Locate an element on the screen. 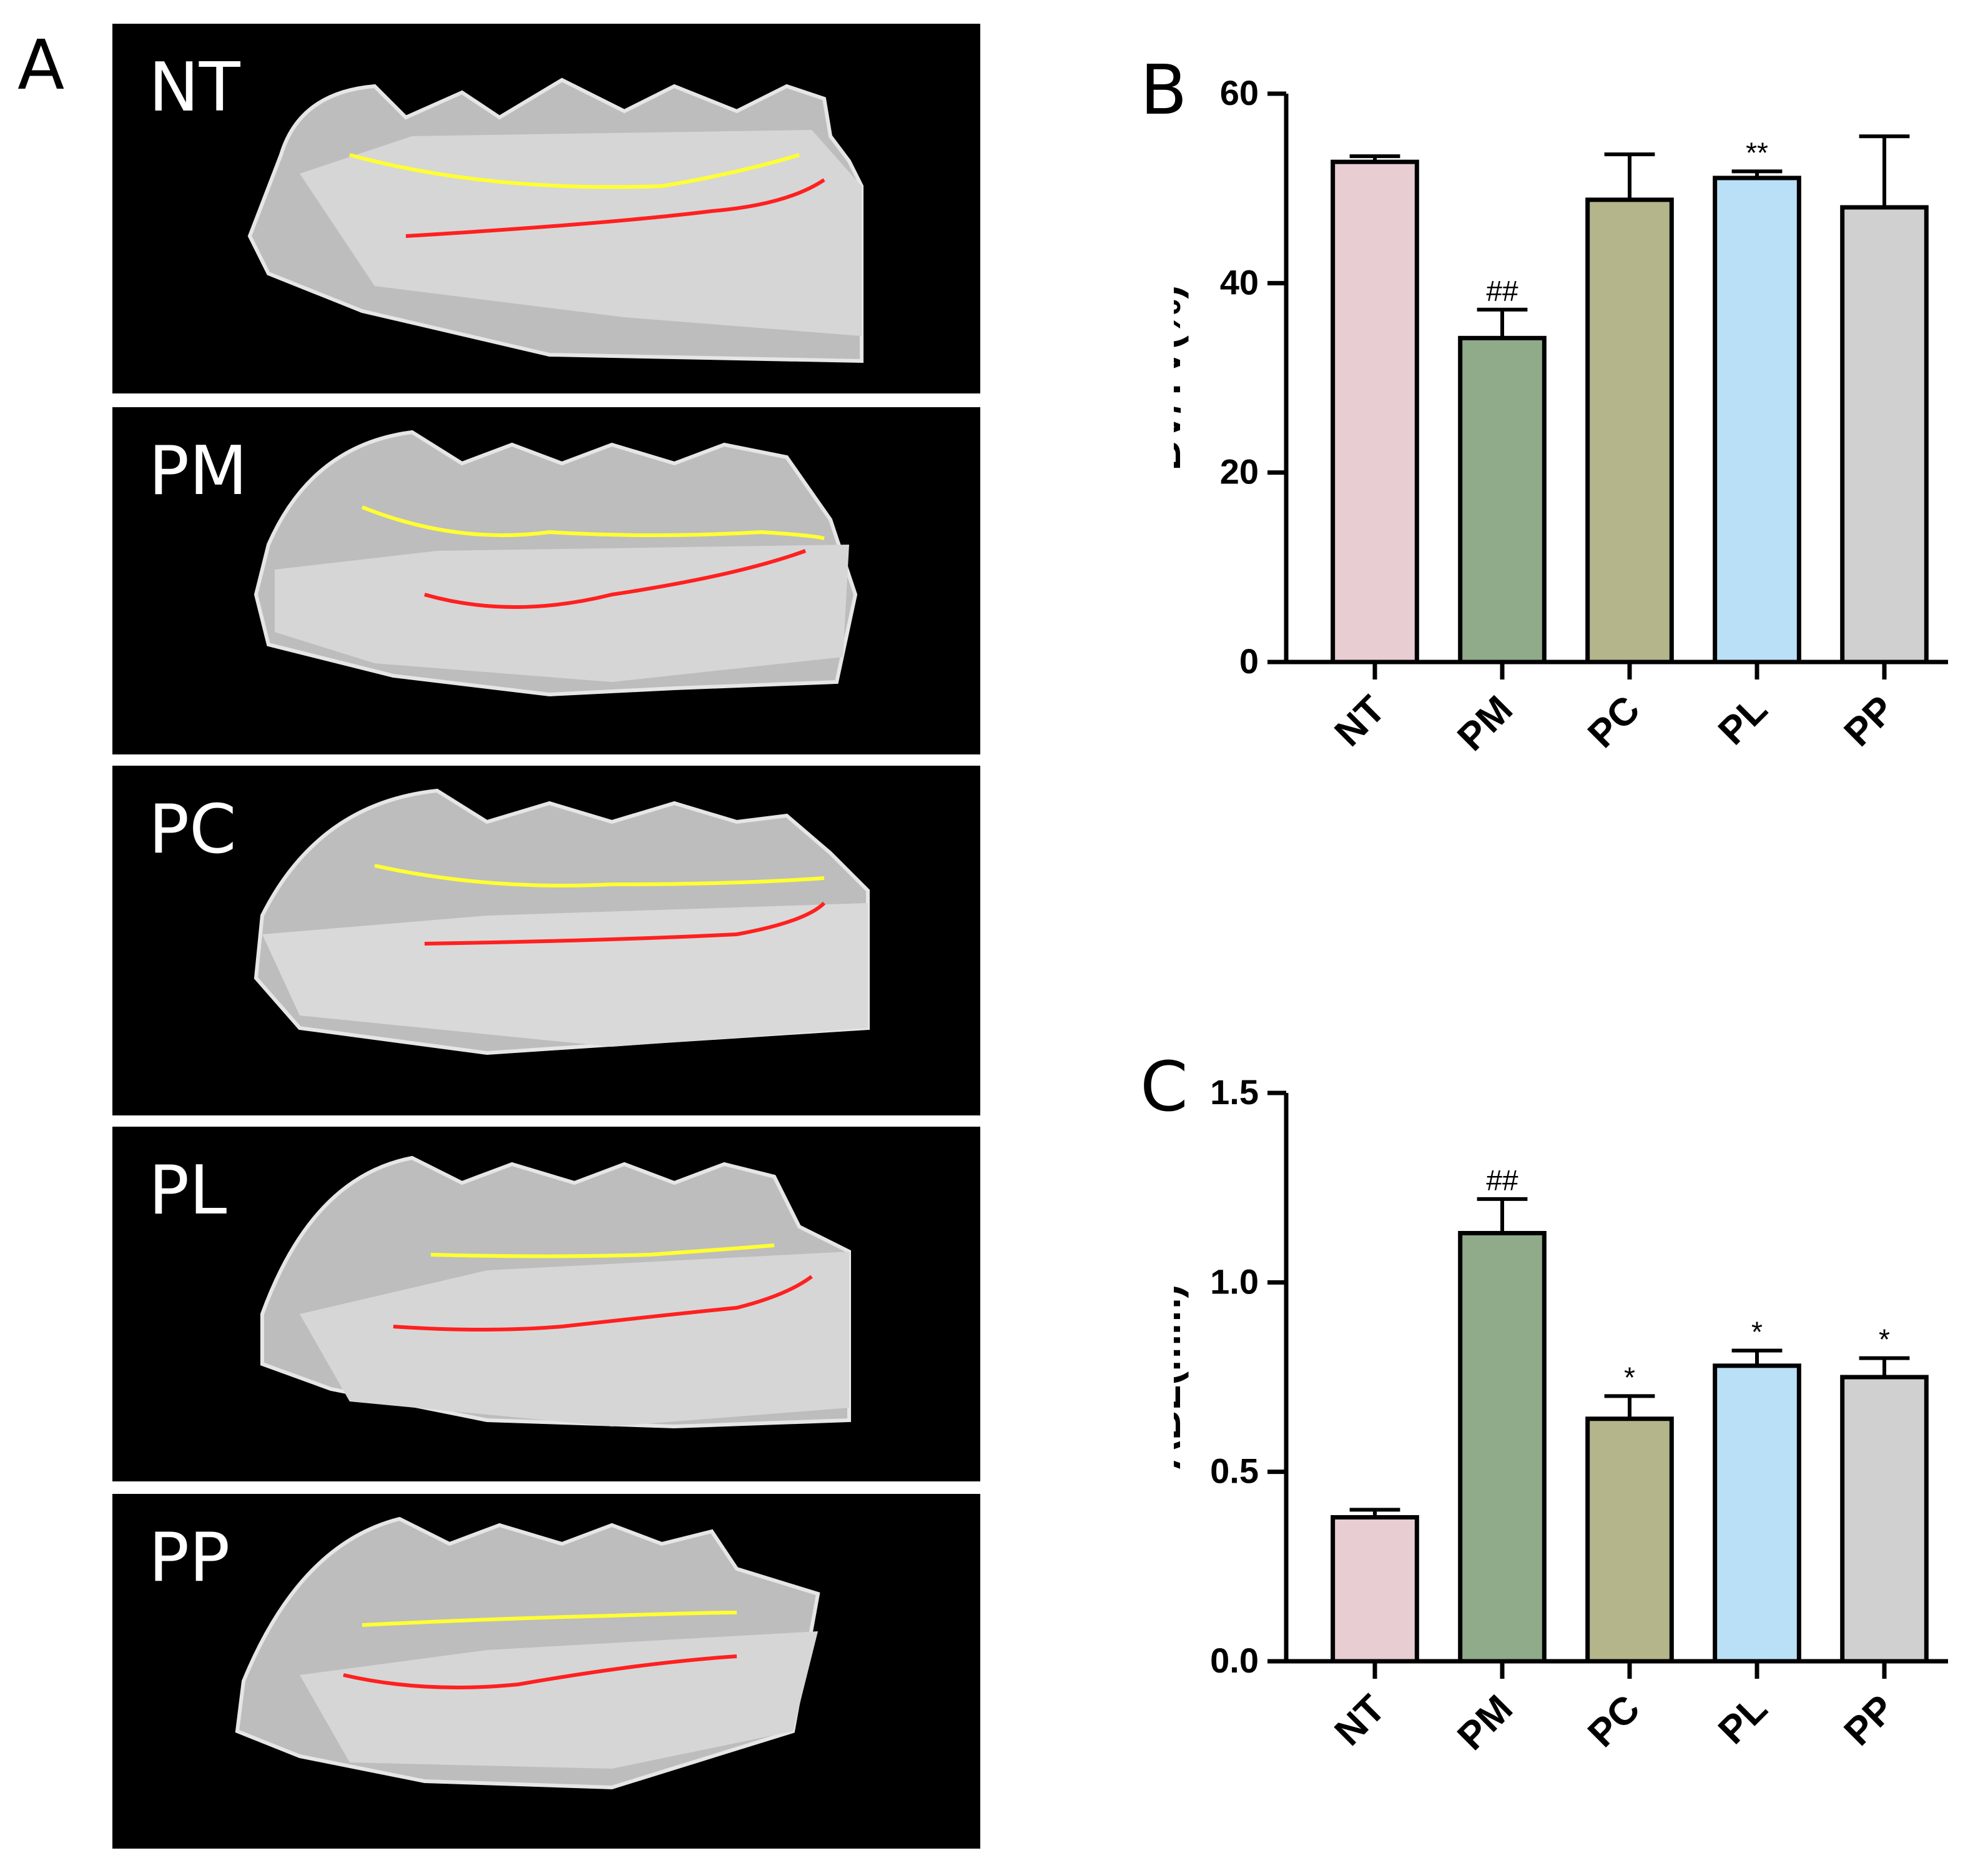 Image resolution: width=1988 pixels, height=1858 pixels. y-tick-label: 20 is located at coordinates (1239, 472).